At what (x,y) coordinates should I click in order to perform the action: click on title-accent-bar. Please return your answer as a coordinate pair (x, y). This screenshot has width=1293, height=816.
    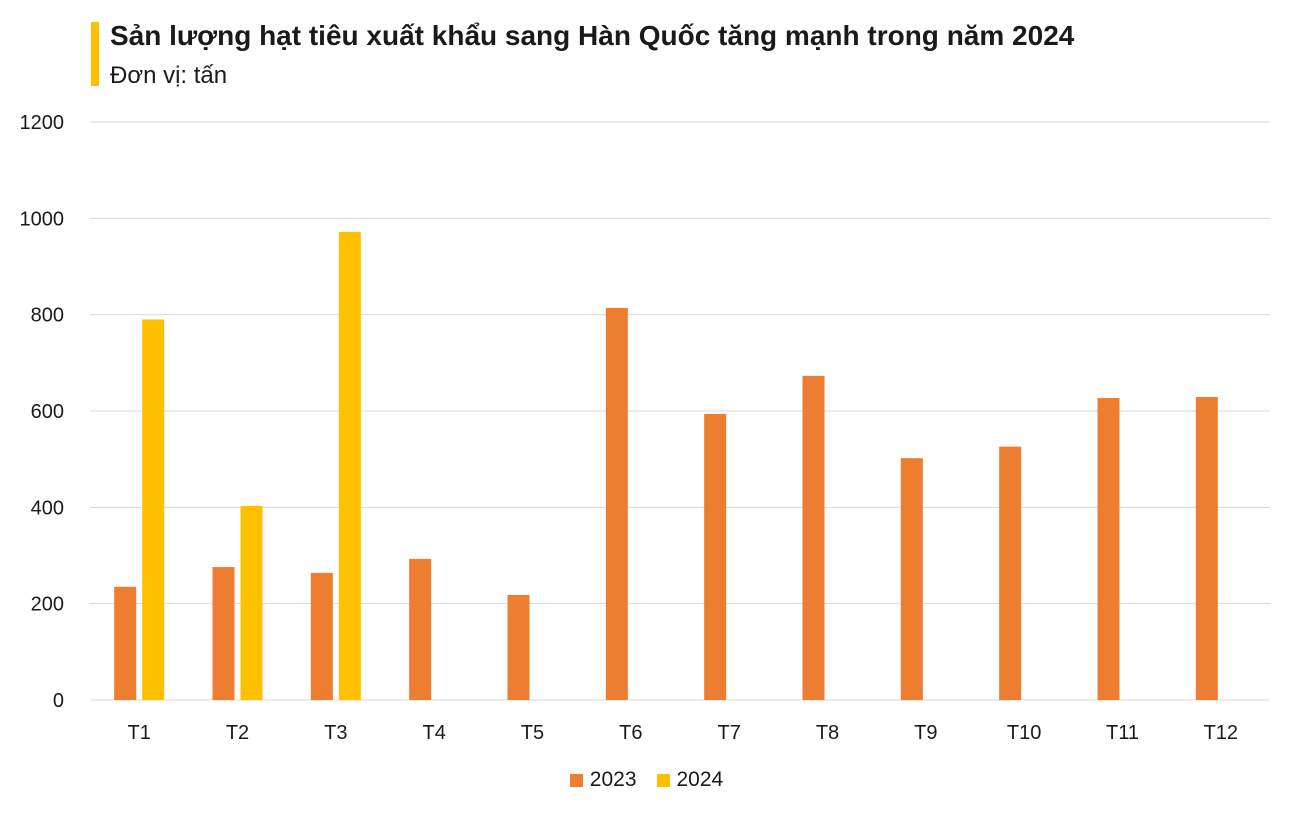
    Looking at the image, I should click on (95, 54).